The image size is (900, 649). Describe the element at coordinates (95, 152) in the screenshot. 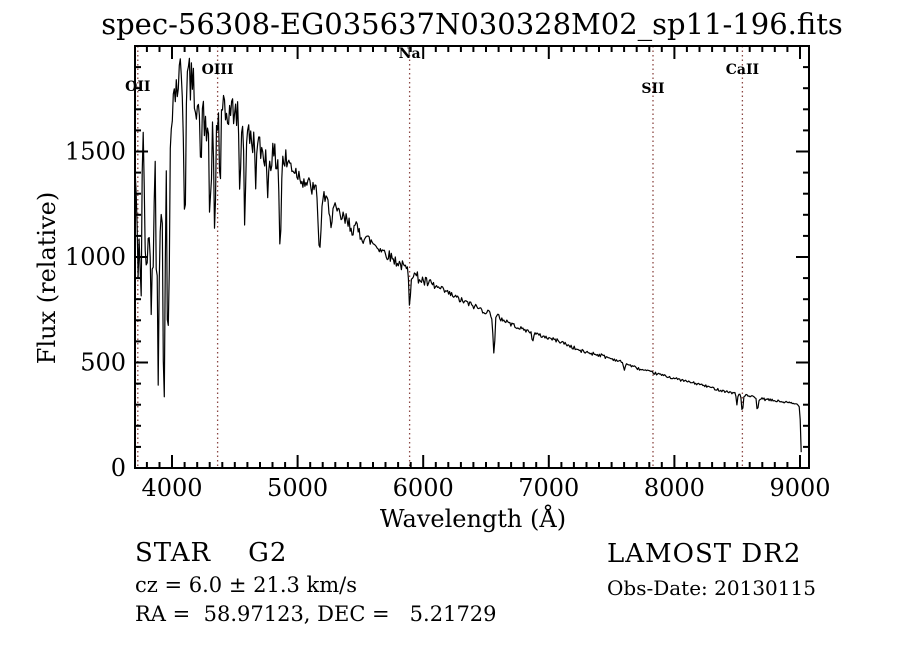

I see `y-tick-label: 1500` at that location.